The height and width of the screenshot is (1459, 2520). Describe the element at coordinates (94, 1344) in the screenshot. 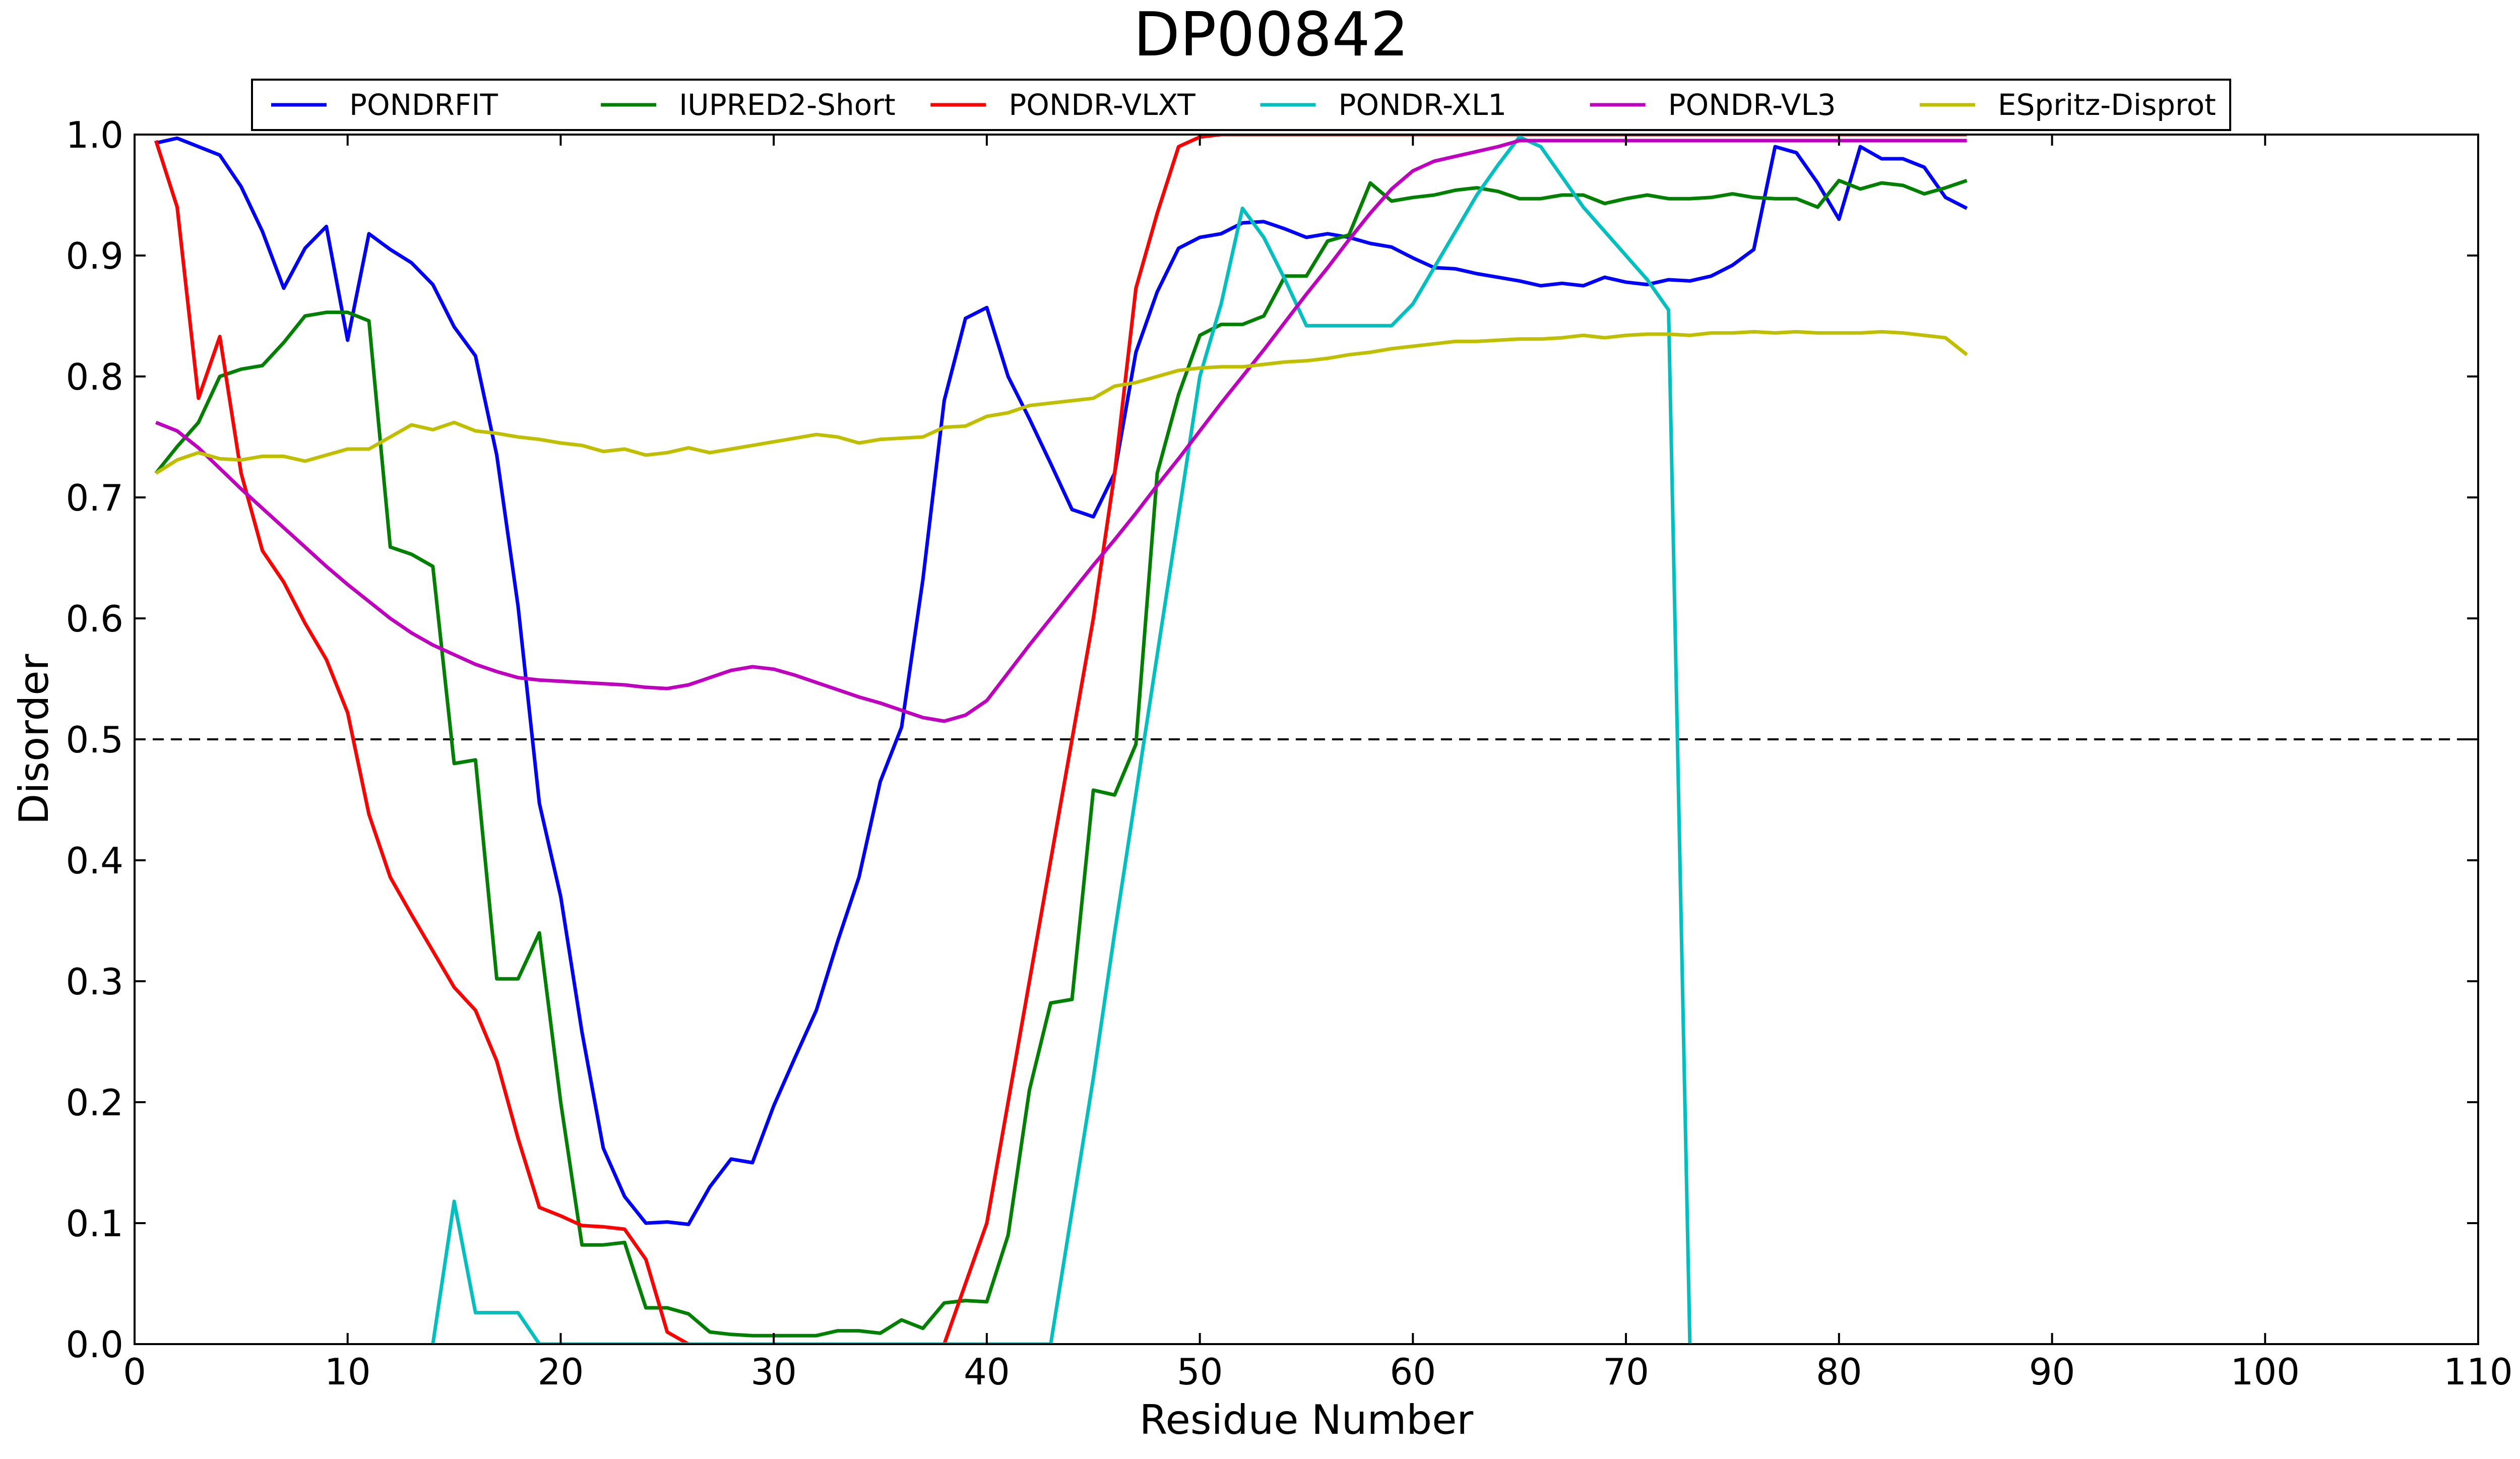

I see `y-tick-label: 0.0` at that location.